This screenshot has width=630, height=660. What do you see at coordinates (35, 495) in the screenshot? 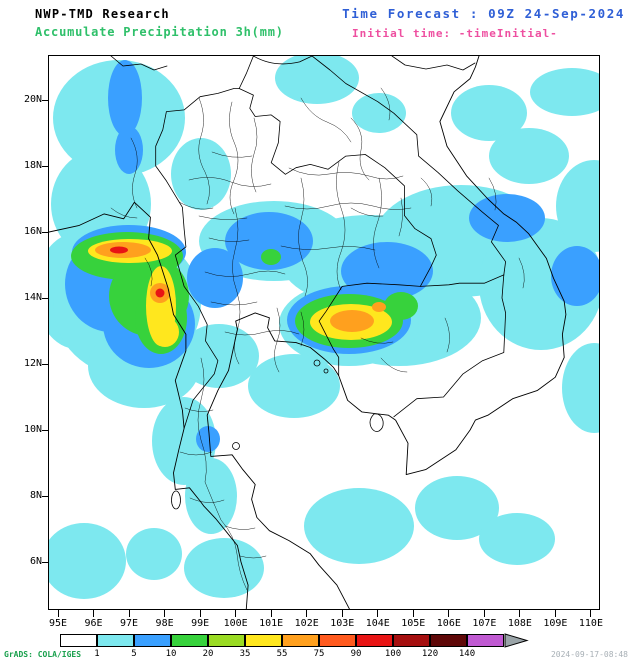
I see `lat-label: 8N` at bounding box center [35, 495].